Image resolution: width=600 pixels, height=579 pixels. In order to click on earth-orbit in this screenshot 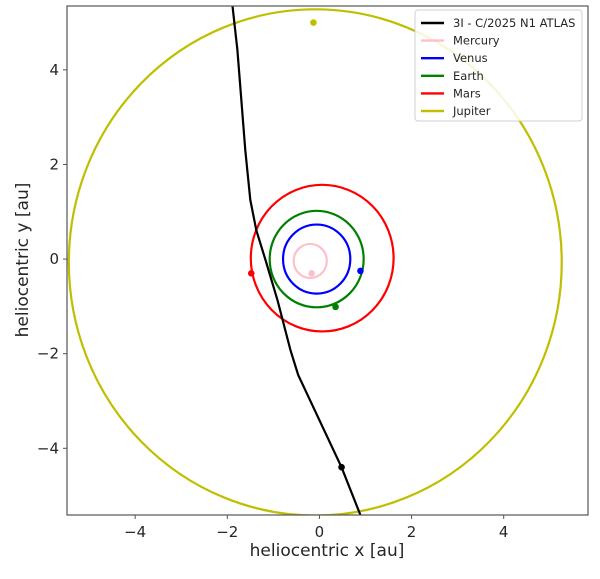, I will do `click(316, 259)`.